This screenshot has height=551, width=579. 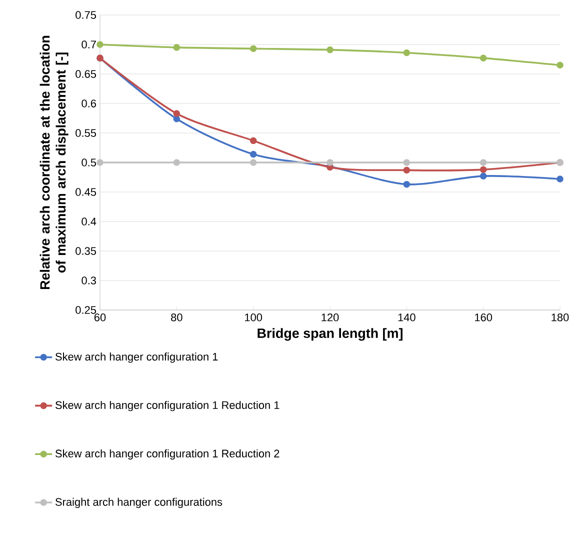 What do you see at coordinates (176, 318) in the screenshot?
I see `x-tick-label: 80` at bounding box center [176, 318].